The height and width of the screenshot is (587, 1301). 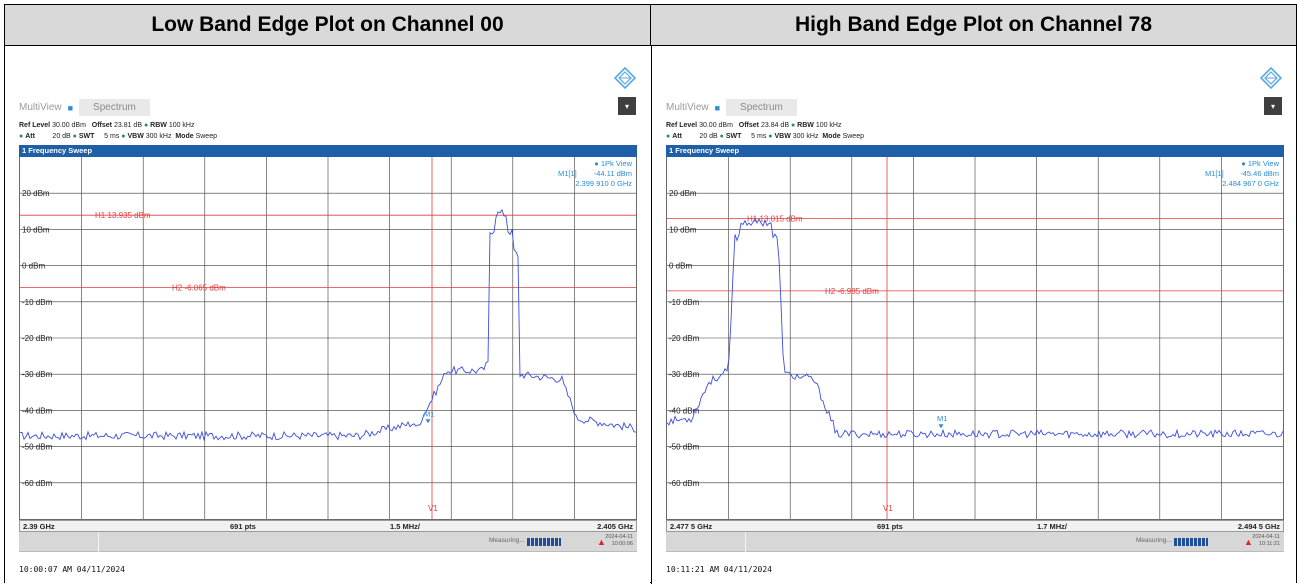 I want to click on sweep-footer: 2.477 5 GHz 691 pts 1.7 MHz/ 2.494 5 GHz, so click(x=975, y=526).